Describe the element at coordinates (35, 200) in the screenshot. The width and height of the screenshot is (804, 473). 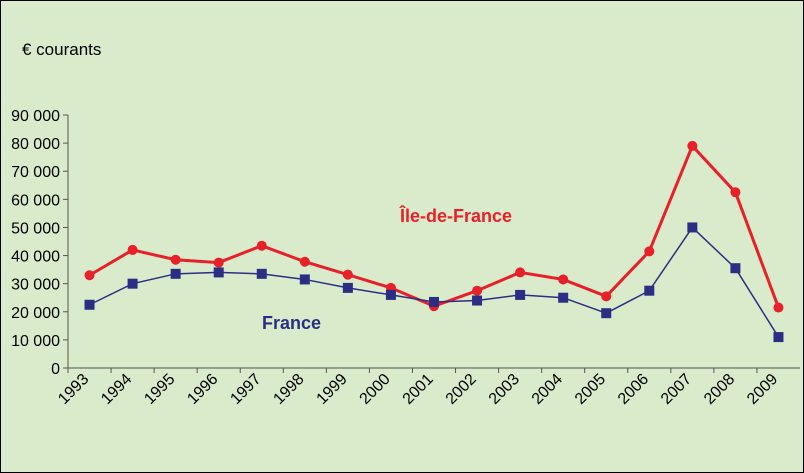
I see `y-tick-label: 60 000` at that location.